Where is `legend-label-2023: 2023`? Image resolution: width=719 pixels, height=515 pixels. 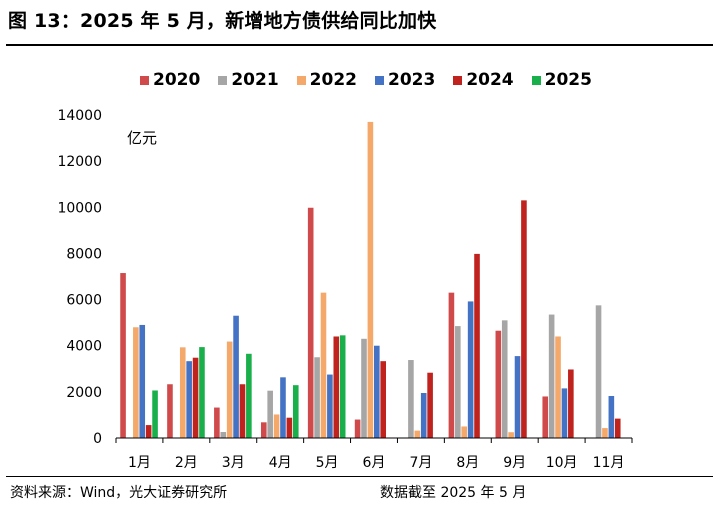
legend-label-2023: 2023 is located at coordinates (411, 80).